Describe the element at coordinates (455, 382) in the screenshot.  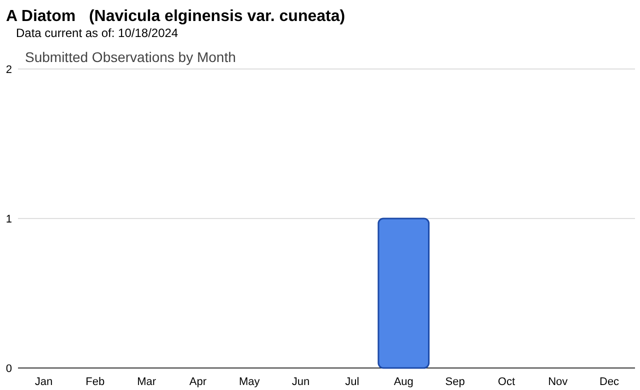
I see `x-tick-label: Sep` at that location.